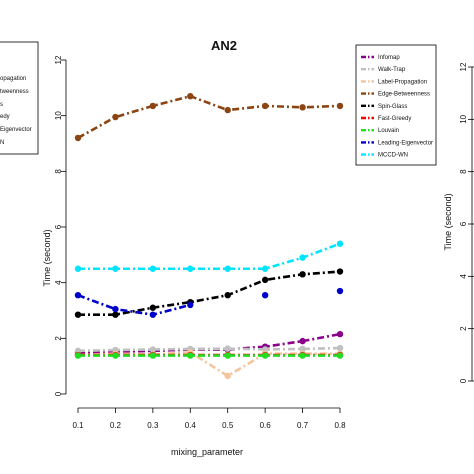  What do you see at coordinates (14, 92) in the screenshot?
I see `left-legend-fragment: tweenness` at bounding box center [14, 92].